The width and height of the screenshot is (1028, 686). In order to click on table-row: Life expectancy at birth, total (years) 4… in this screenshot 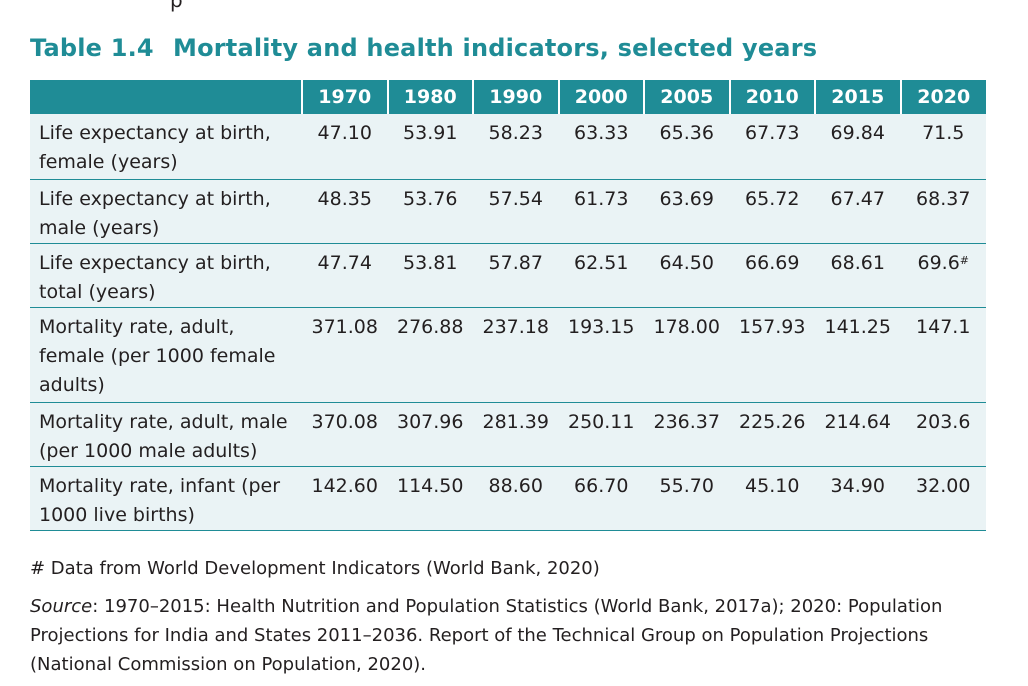, I will do `click(508, 275)`.